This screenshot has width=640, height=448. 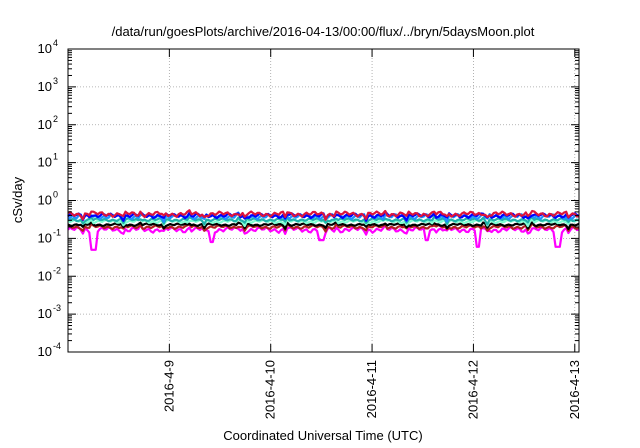 I want to click on series-group, so click(x=323, y=230).